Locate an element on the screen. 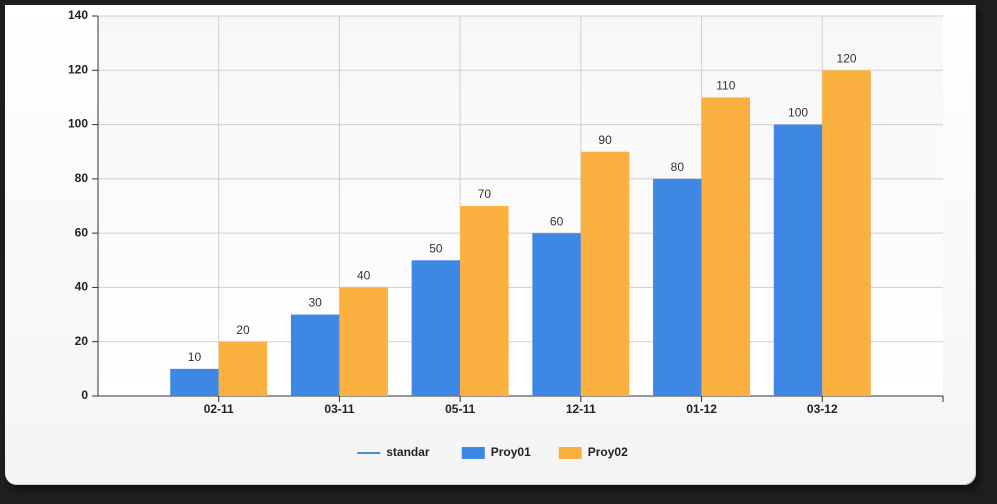  x-tick-label: 01-12 is located at coordinates (701, 409).